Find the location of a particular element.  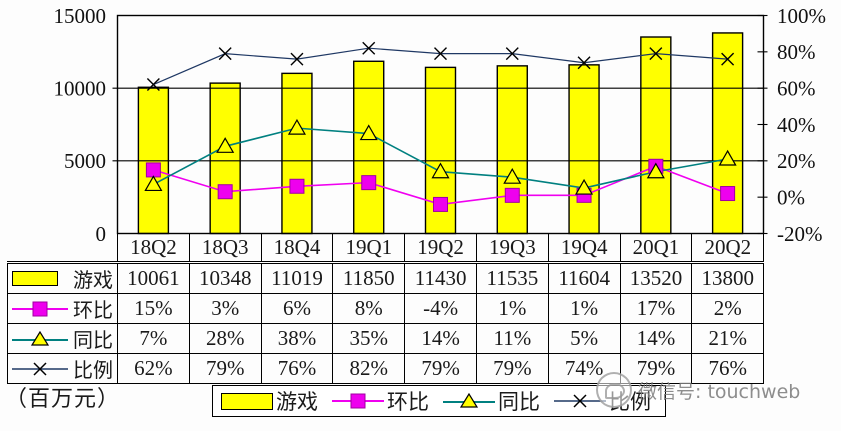

y-axis-right-label: 100% is located at coordinates (801, 16).